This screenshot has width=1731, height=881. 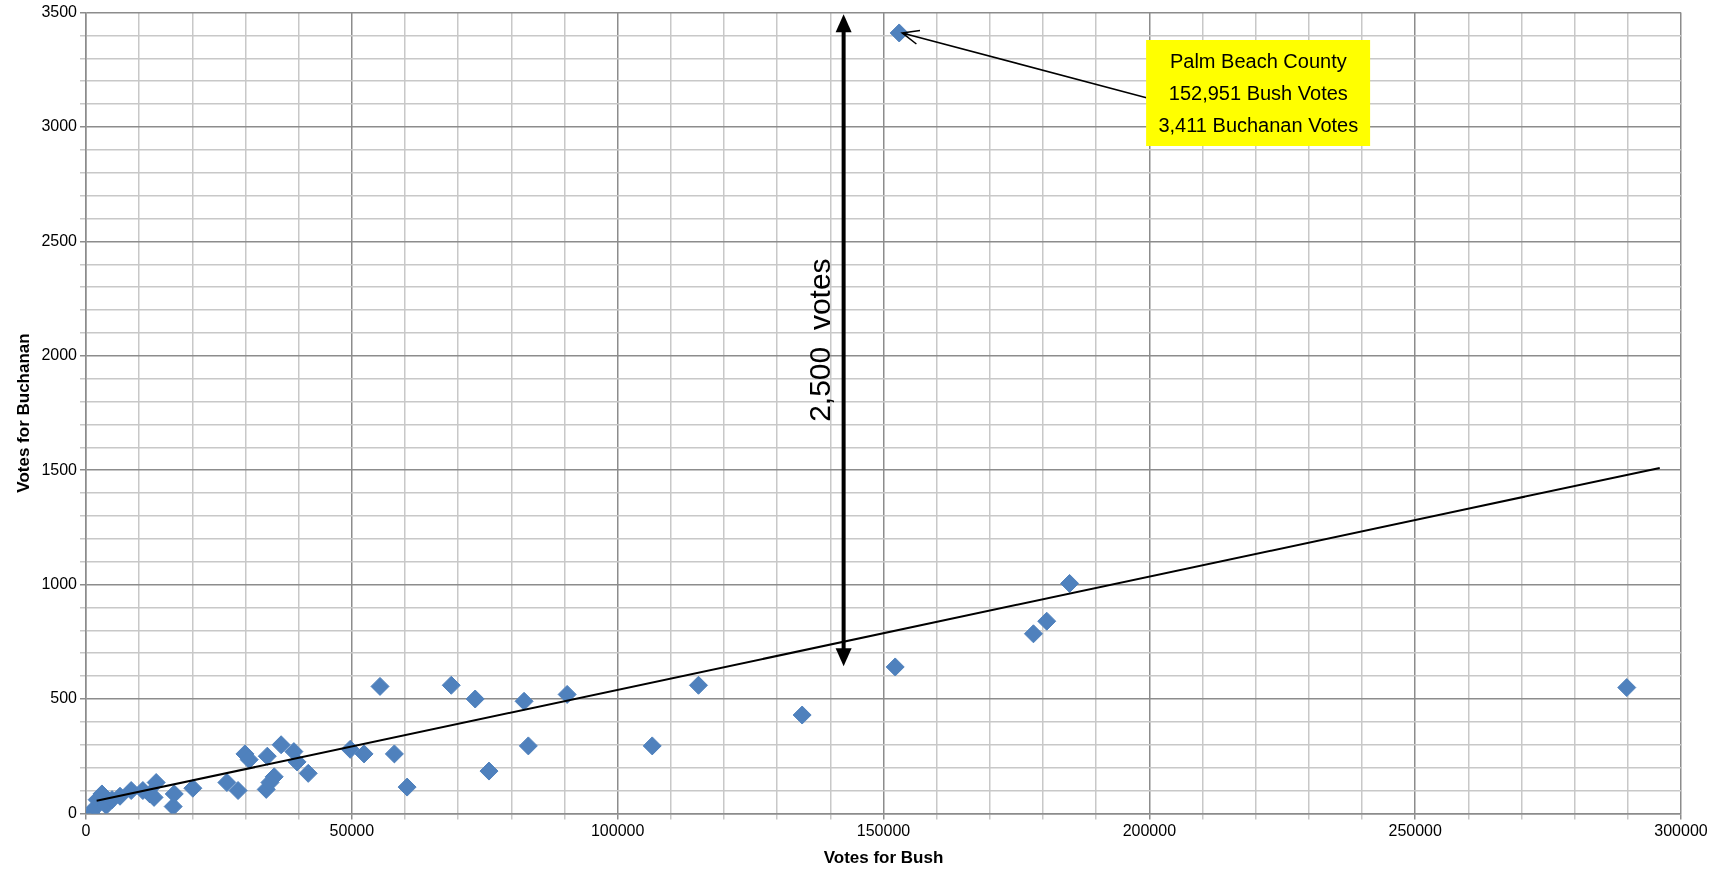 I want to click on x-tick-label: 0, so click(x=86, y=831).